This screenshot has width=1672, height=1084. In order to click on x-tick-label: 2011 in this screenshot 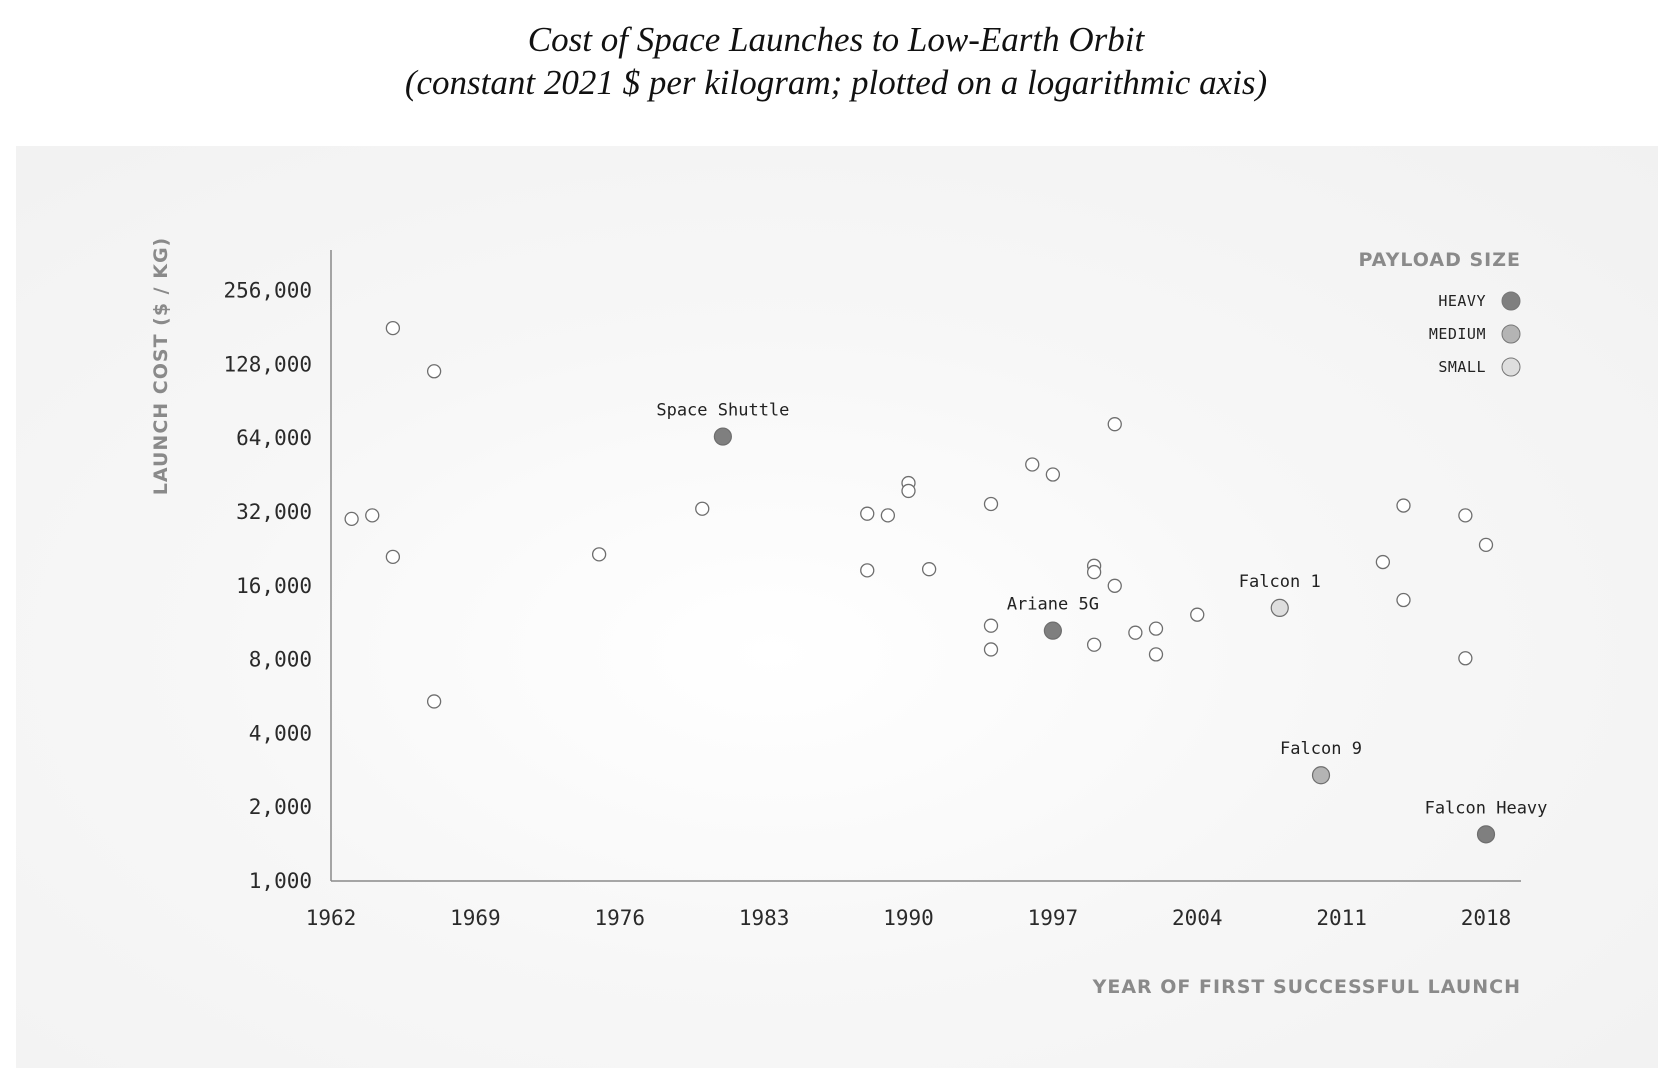, I will do `click(1341, 918)`.